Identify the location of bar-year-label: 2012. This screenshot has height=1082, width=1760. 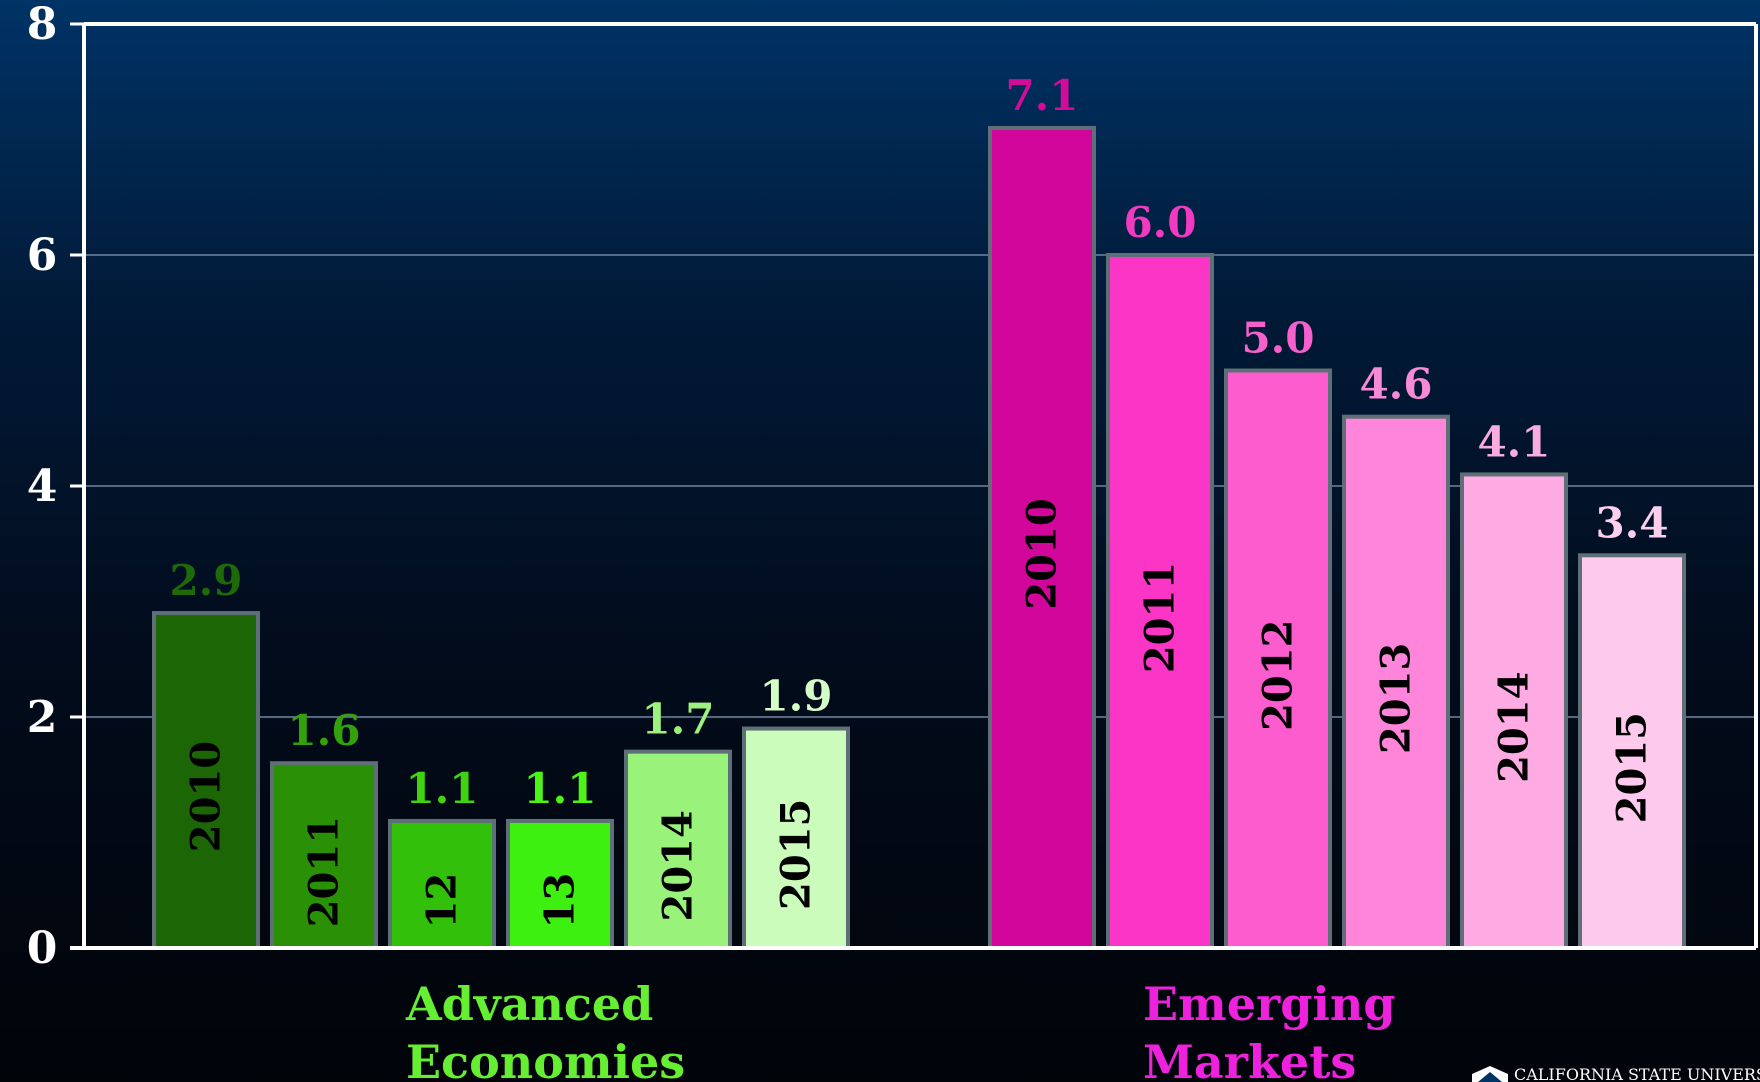
(1278, 675).